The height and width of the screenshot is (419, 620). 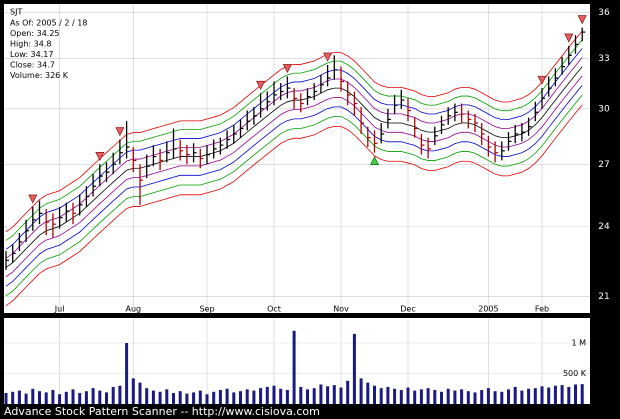 I want to click on x-tick-label: 2005, so click(x=488, y=309).